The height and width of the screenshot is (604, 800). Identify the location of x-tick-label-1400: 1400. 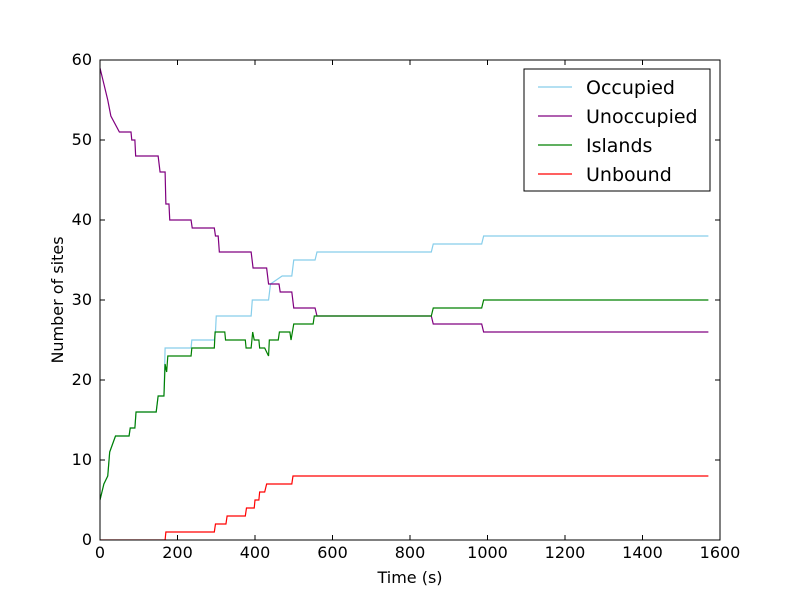
(642, 552).